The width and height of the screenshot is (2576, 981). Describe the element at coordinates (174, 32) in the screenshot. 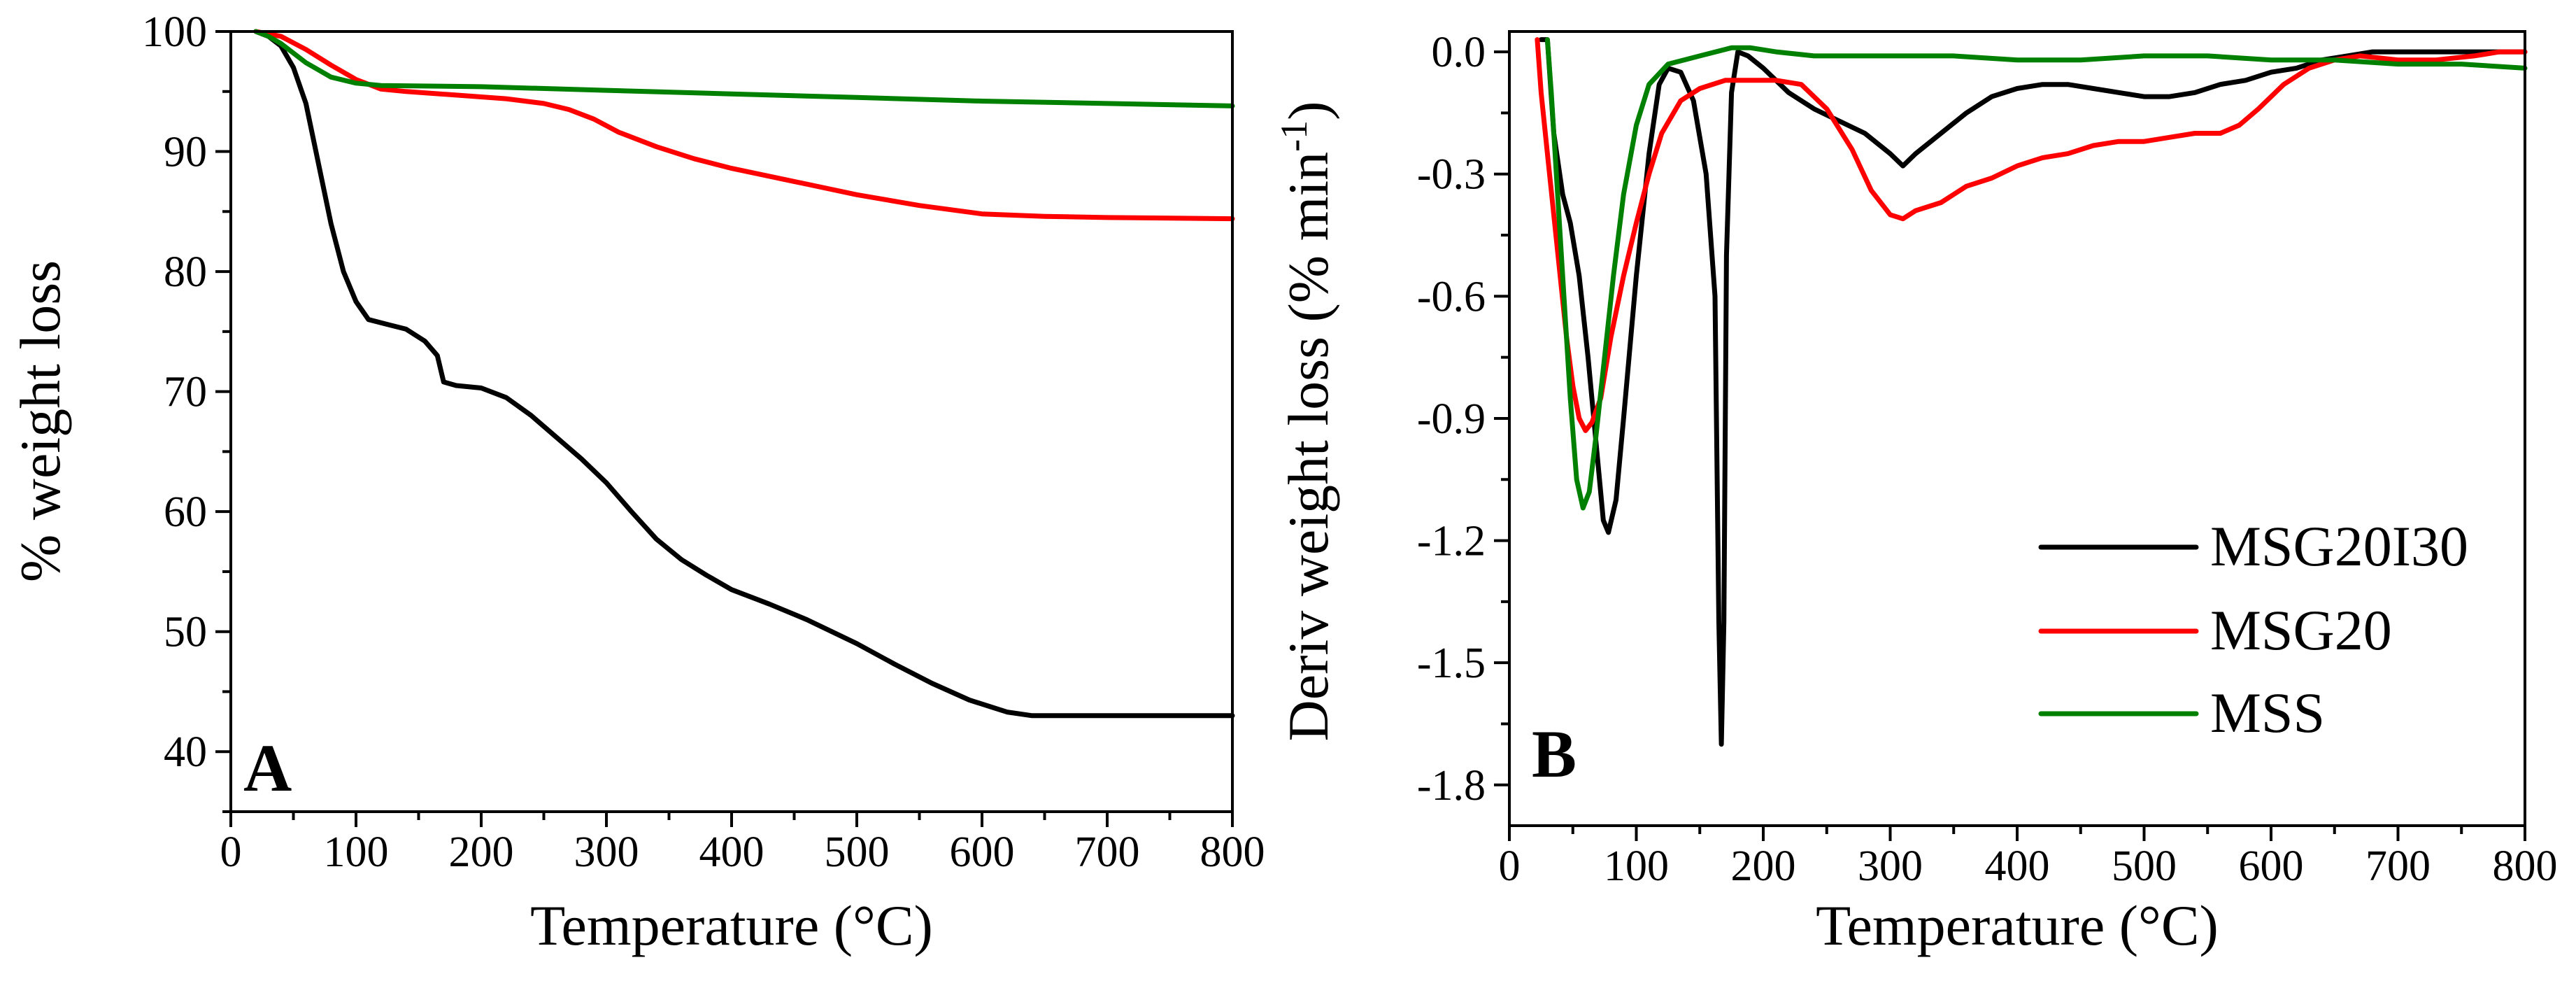

I see `panel-a-y-tick-label: 100` at that location.